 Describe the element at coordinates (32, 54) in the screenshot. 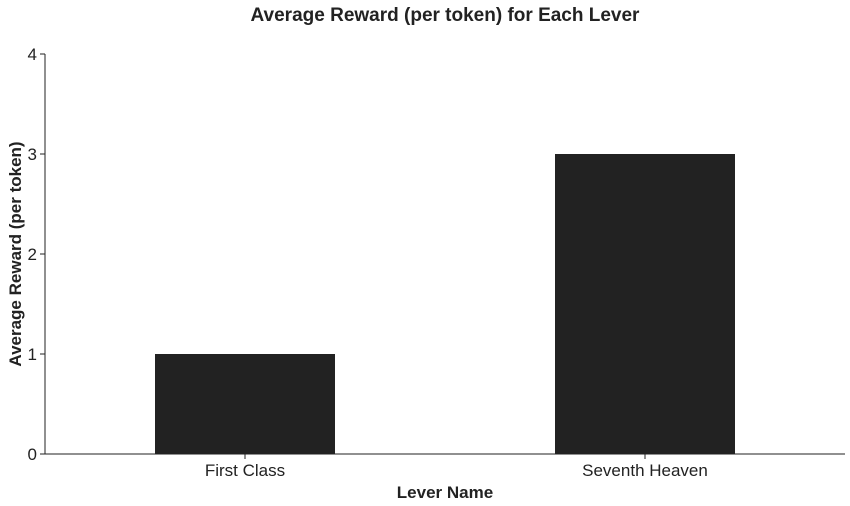

I see `y-tick-label: 4` at that location.